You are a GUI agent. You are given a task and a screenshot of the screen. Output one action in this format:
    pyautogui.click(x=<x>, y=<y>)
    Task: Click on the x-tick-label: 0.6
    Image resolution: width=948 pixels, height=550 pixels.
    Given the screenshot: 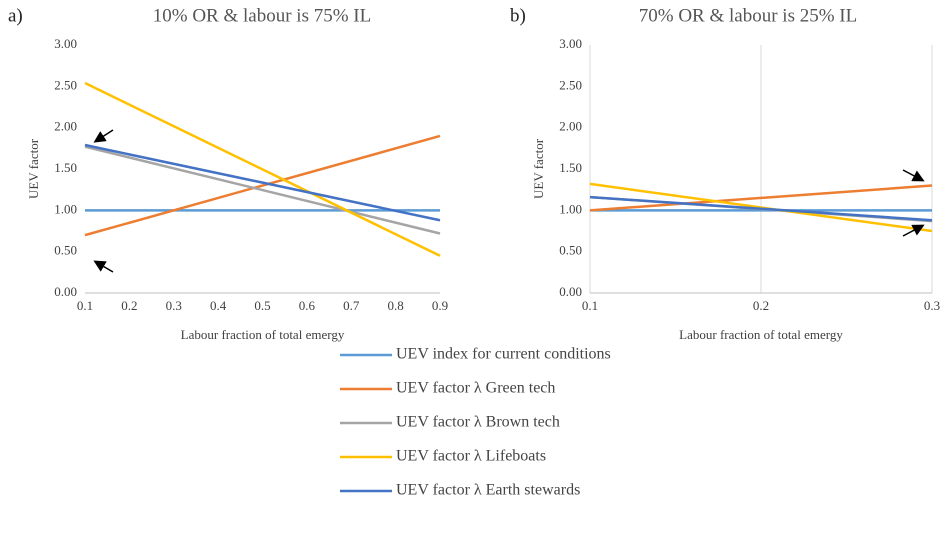 What is the action you would take?
    pyautogui.click(x=307, y=305)
    